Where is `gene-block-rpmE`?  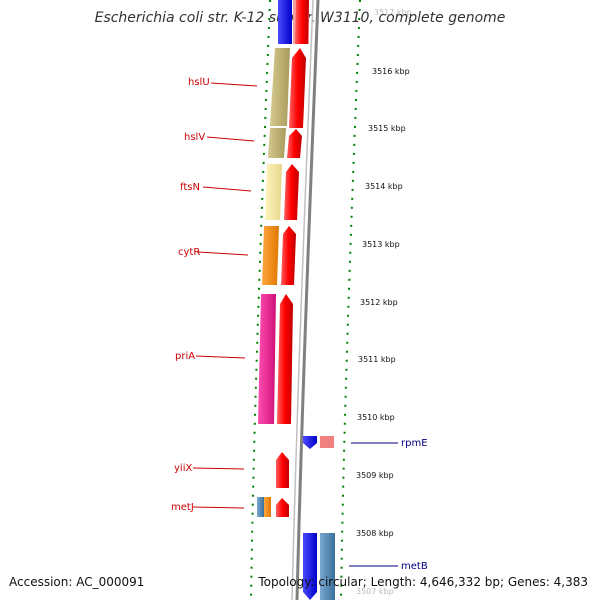
gene-block-rpmE is located at coordinates (327, 442).